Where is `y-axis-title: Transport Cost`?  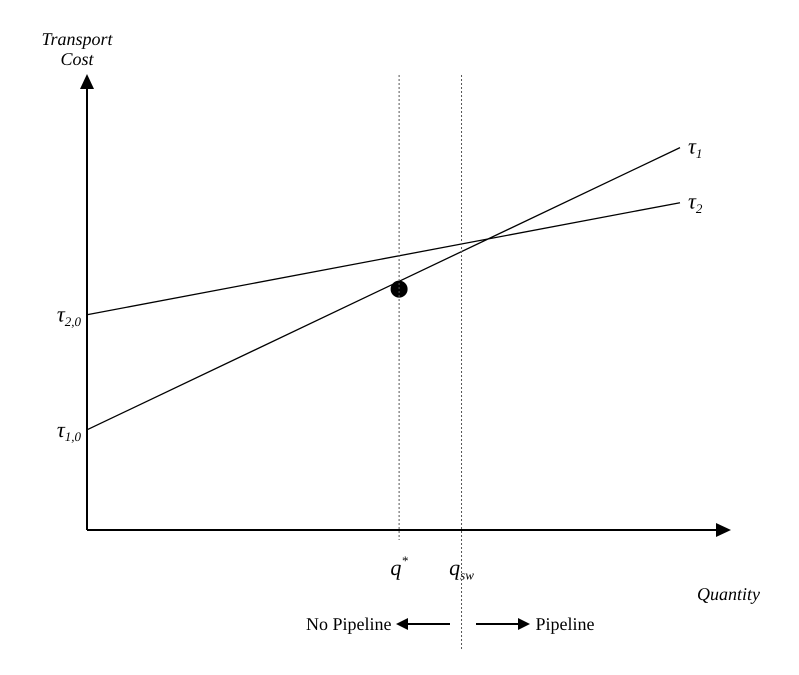
y-axis-title: Transport Cost is located at coordinates (77, 49).